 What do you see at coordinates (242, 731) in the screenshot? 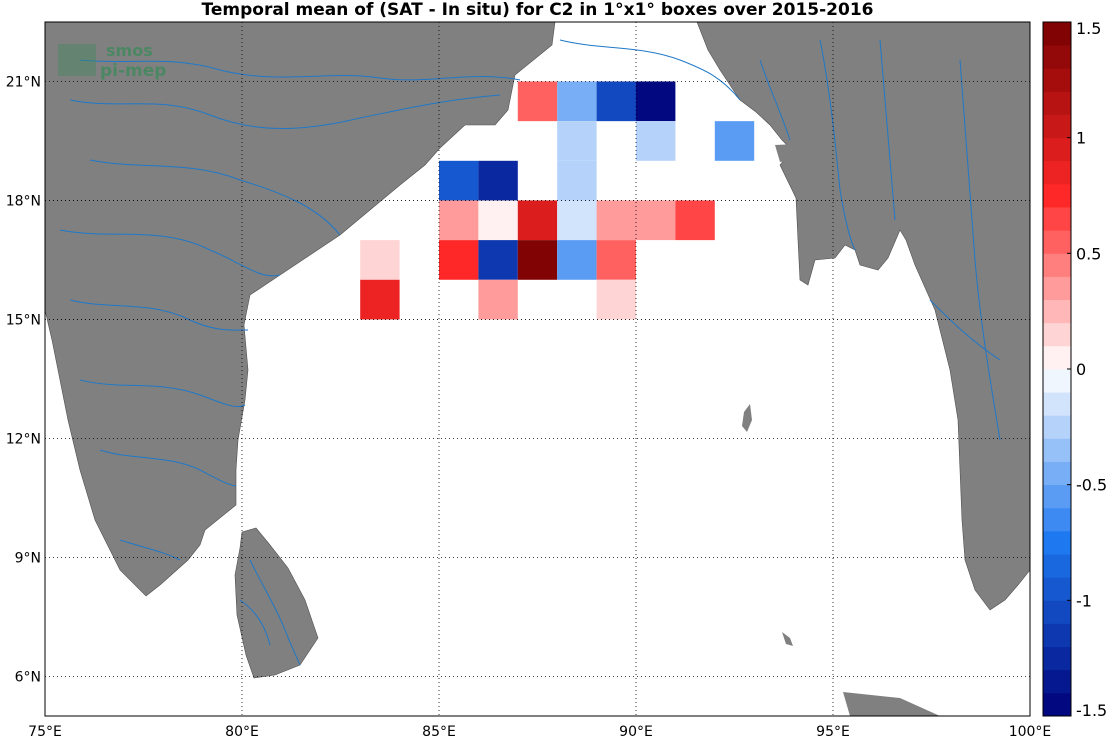
I see `x-tick-label: 80°E` at bounding box center [242, 731].